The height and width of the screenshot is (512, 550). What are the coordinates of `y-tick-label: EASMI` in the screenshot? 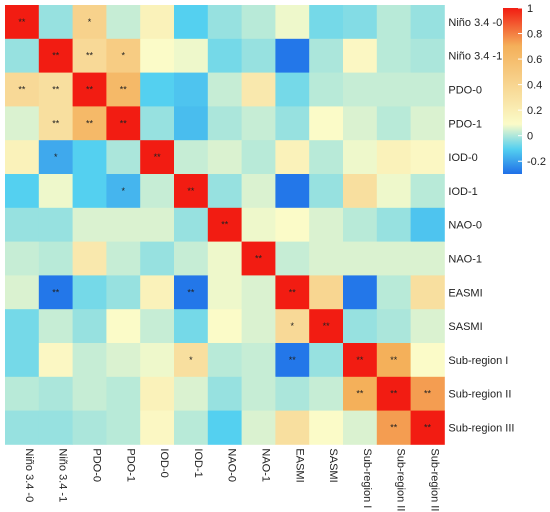 It's located at (465, 293).